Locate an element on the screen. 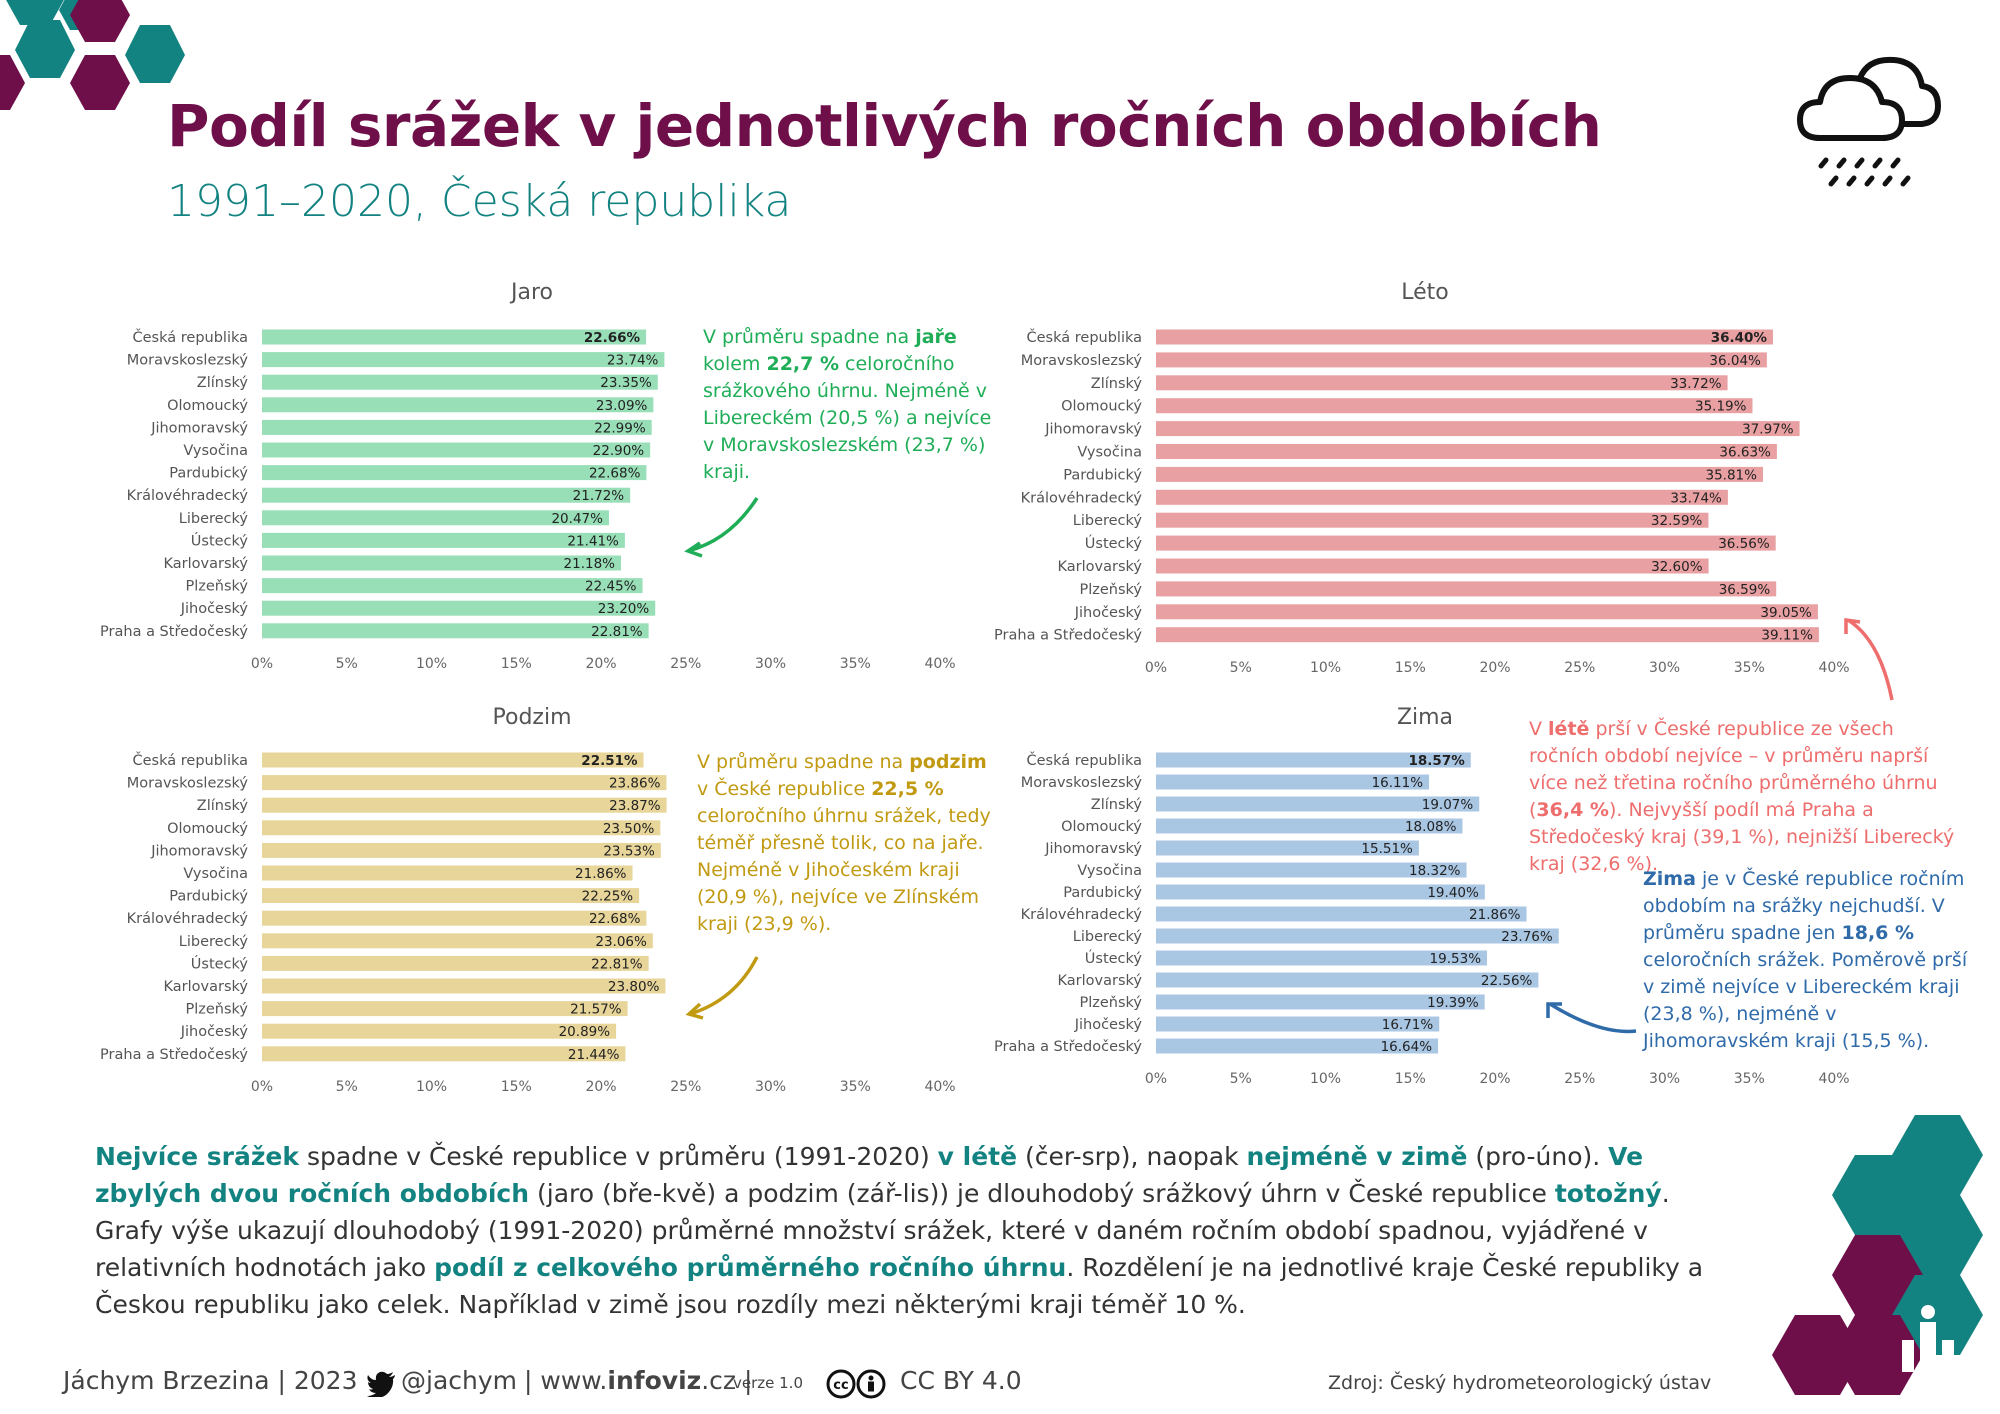 This screenshot has width=2000, height=1414. chart-title: Jaro is located at coordinates (531, 292).